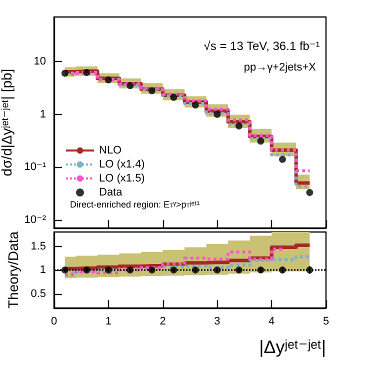 The image size is (382, 382). What do you see at coordinates (217, 322) in the screenshot?
I see `x-tick-label: 3` at bounding box center [217, 322].